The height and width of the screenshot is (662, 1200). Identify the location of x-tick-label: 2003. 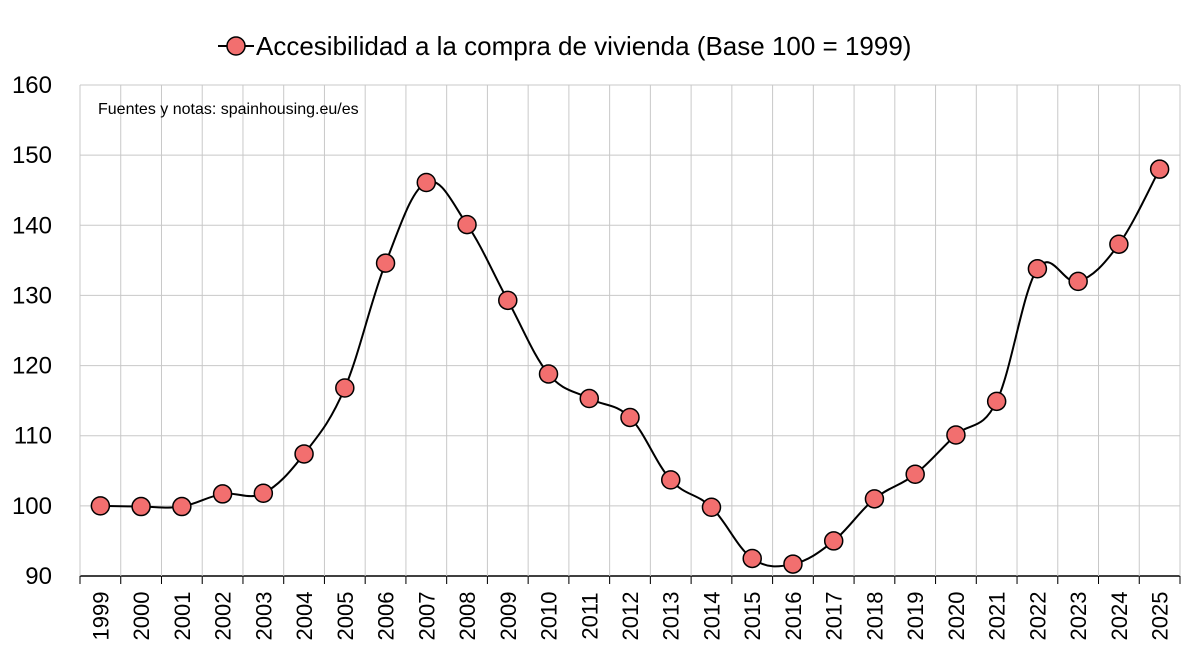
(263, 616).